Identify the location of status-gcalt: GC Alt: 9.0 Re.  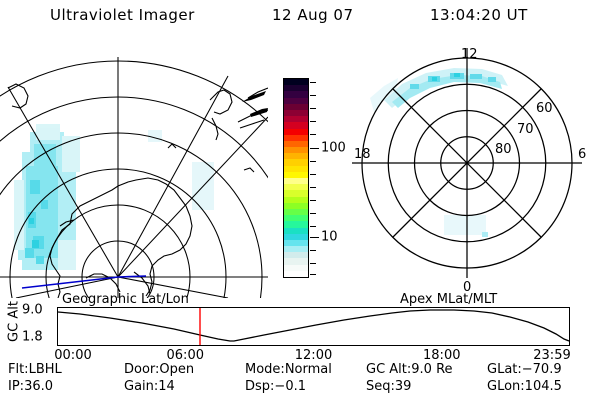
(409, 369).